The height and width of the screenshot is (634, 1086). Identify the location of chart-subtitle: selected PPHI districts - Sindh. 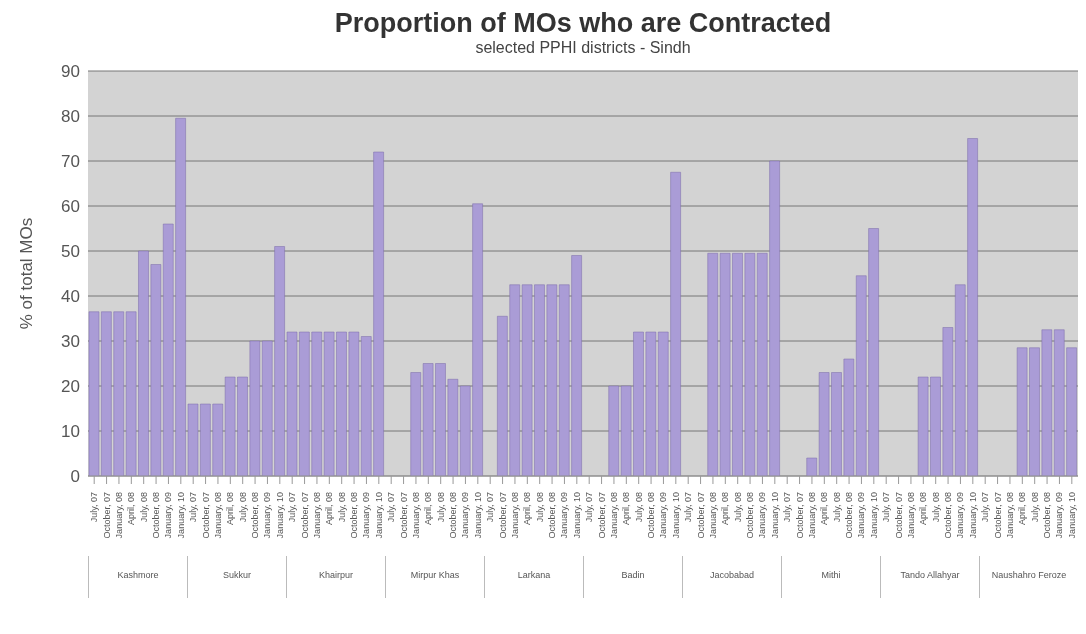
(583, 48).